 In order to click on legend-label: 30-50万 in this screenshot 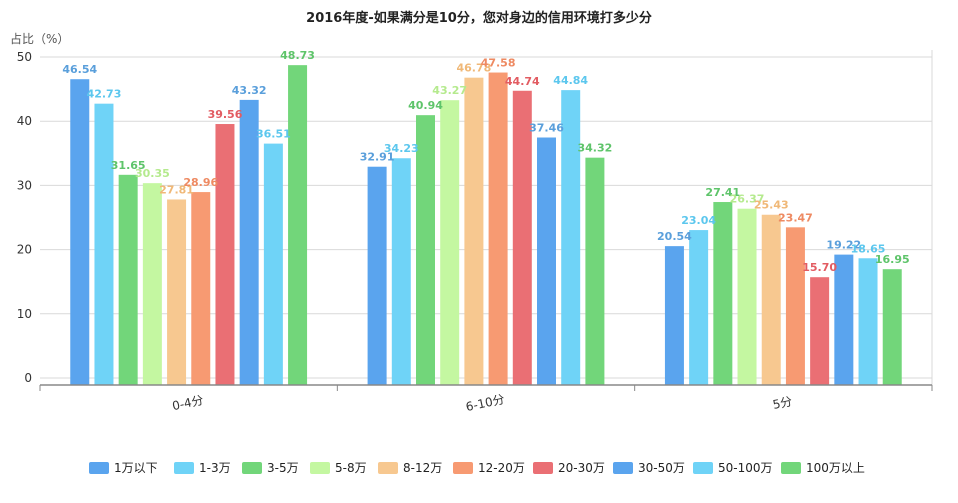, I will do `click(661, 468)`.